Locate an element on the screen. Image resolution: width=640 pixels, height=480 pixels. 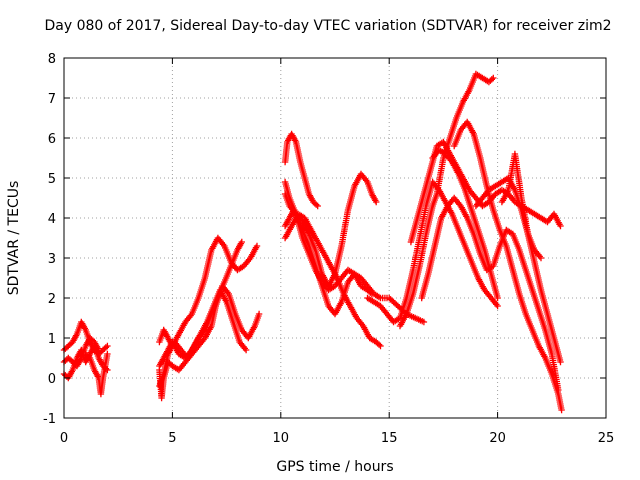
y-tick-label: 1 is located at coordinates (52, 339).